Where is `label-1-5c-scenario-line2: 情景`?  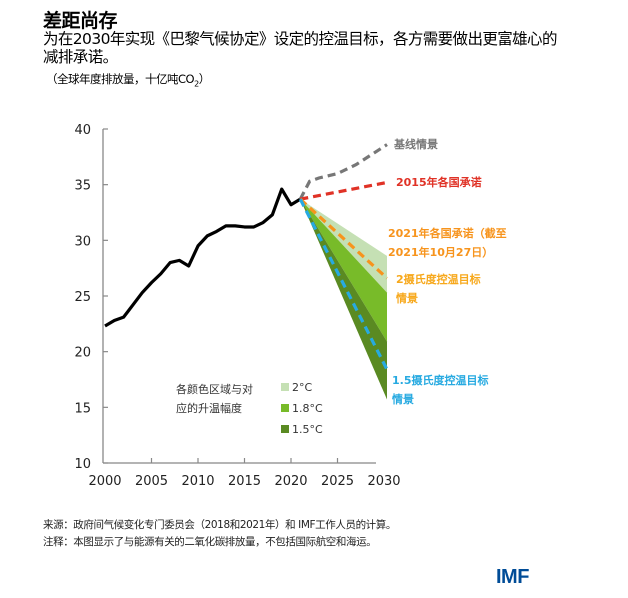 label-1-5c-scenario-line2: 情景 is located at coordinates (403, 399).